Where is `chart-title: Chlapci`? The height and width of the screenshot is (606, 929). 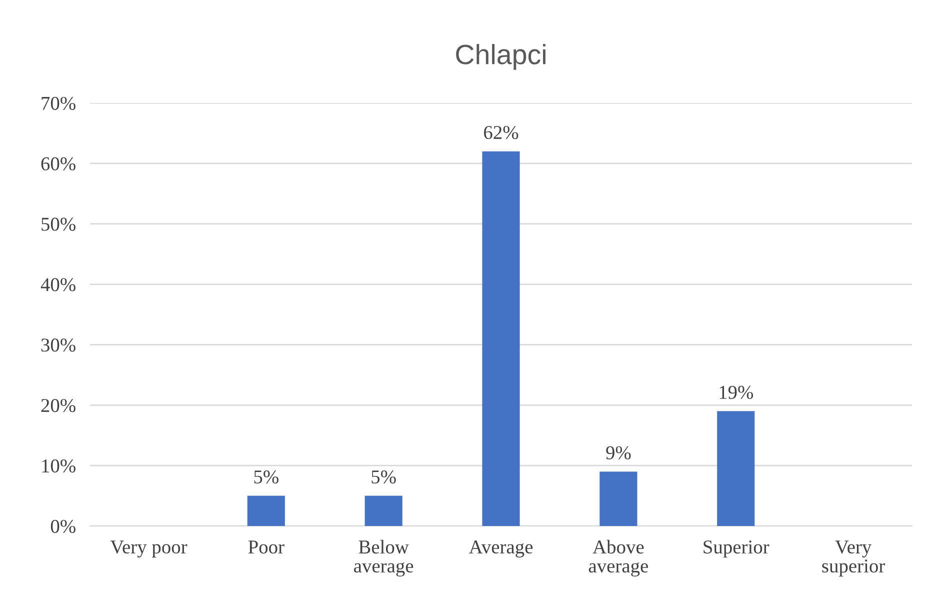
chart-title: Chlapci is located at coordinates (501, 57).